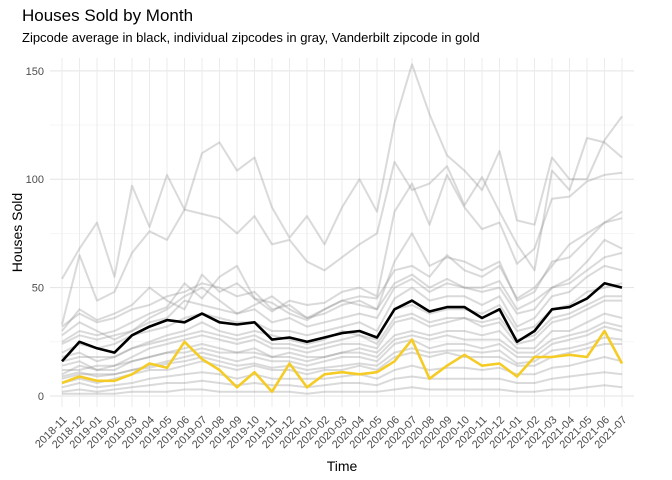  Describe the element at coordinates (108, 15) in the screenshot. I see `chart-title: Houses Sold by Month` at that location.